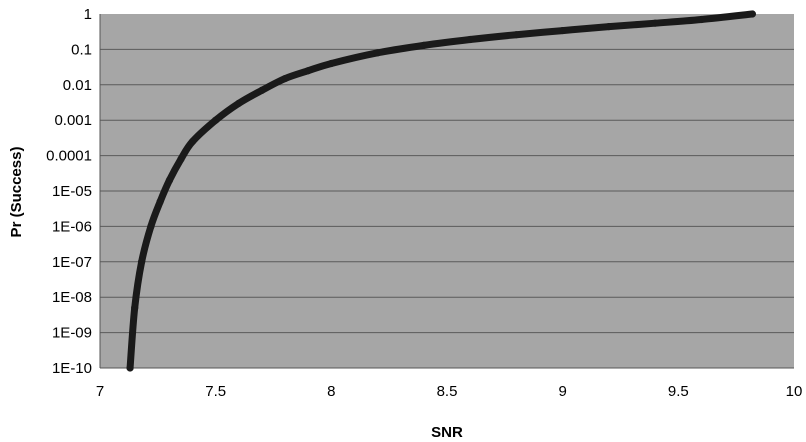 The image size is (806, 442). I want to click on y-tick-label: 0.0001, so click(69, 156).